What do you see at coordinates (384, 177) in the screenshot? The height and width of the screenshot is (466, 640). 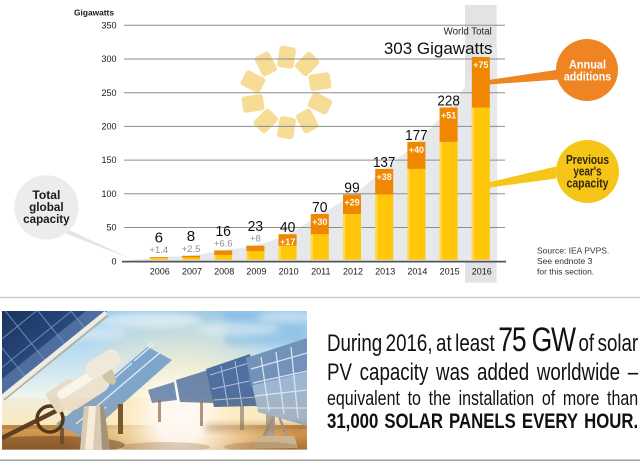 I see `svg-text: +38` at bounding box center [384, 177].